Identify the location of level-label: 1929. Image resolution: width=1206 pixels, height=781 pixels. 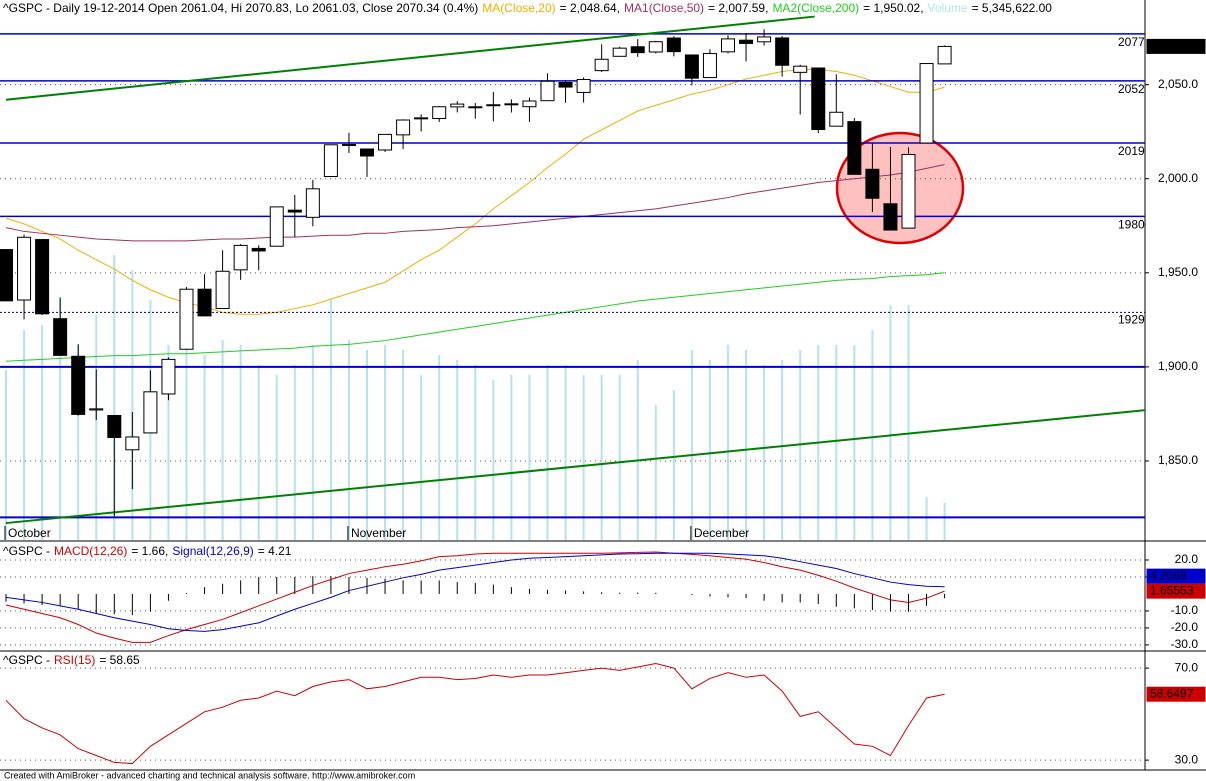
(1131, 320).